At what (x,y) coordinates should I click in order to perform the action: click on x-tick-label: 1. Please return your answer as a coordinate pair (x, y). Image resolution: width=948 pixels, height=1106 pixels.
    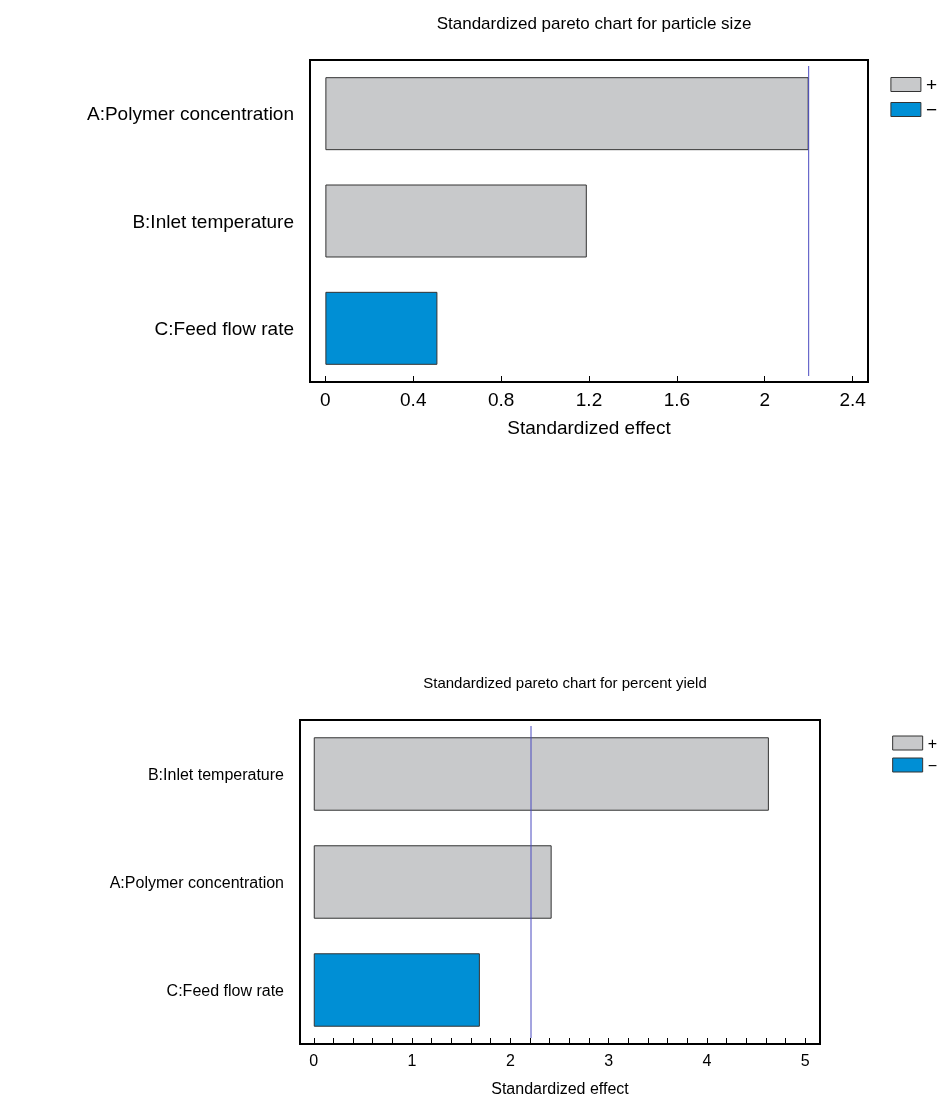
    Looking at the image, I should click on (412, 1060).